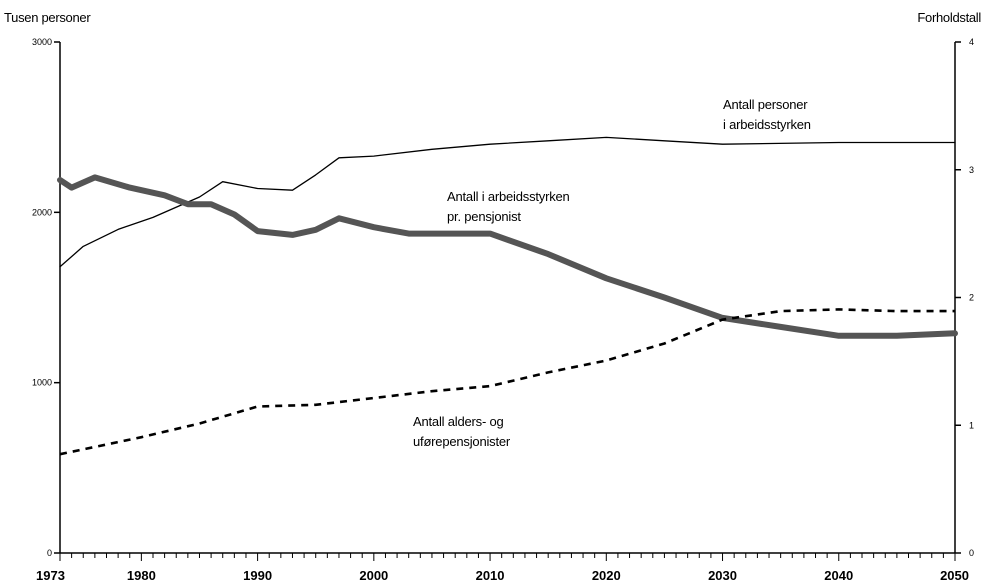 The height and width of the screenshot is (583, 983). Describe the element at coordinates (971, 170) in the screenshot. I see `y-tick-label-right: 3` at that location.